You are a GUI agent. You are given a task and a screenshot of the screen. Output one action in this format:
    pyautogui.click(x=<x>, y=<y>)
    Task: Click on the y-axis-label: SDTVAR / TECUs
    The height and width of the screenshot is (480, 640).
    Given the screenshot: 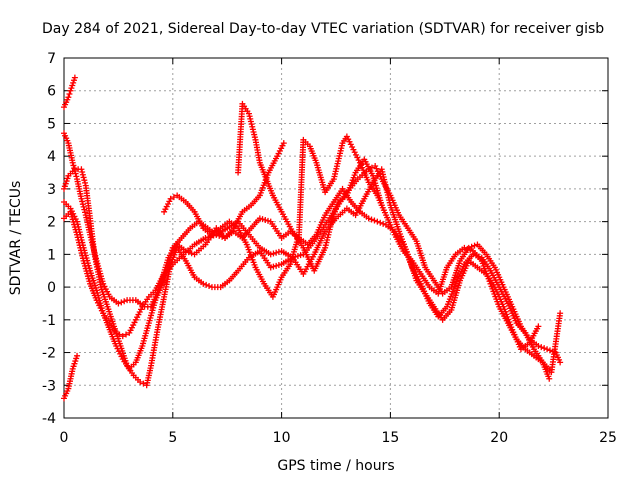 What is the action you would take?
    pyautogui.click(x=16, y=238)
    